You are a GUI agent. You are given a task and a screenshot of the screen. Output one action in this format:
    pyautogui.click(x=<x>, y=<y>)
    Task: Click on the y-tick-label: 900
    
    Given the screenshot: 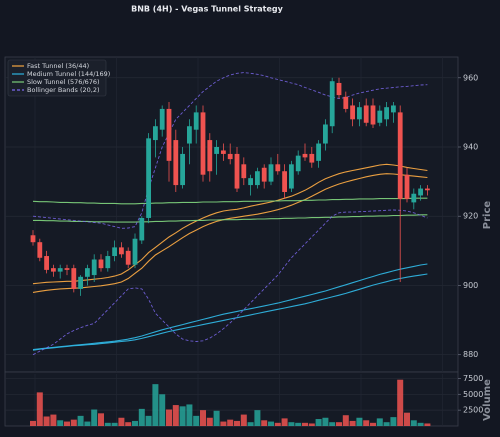 What is the action you would take?
    pyautogui.click(x=470, y=285)
    